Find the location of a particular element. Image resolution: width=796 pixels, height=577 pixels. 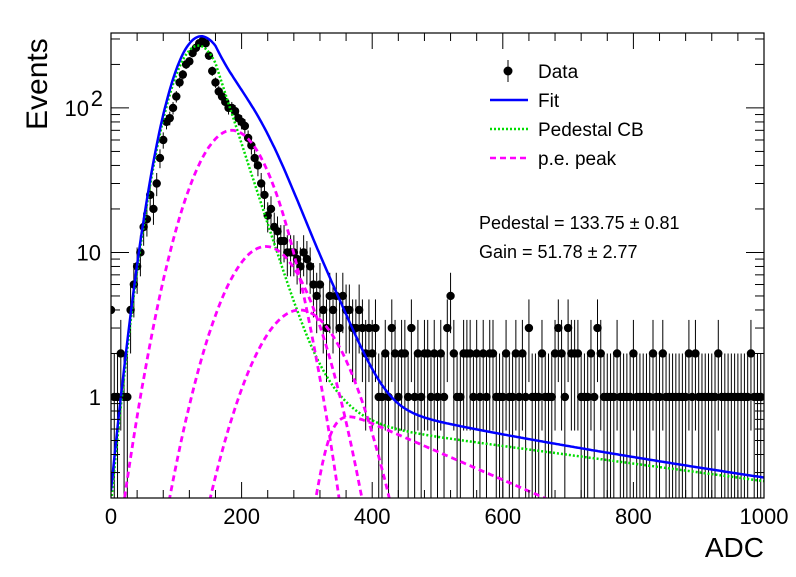

fit-parameter-text: Pedestal = 133.75 ± 0.81 is located at coordinates (579, 223).